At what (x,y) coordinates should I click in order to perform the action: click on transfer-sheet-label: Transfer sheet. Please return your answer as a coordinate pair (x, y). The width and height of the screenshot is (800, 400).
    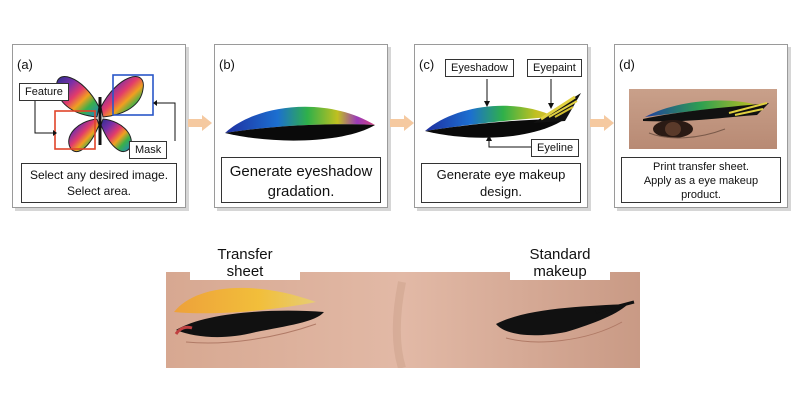
    Looking at the image, I should click on (245, 263).